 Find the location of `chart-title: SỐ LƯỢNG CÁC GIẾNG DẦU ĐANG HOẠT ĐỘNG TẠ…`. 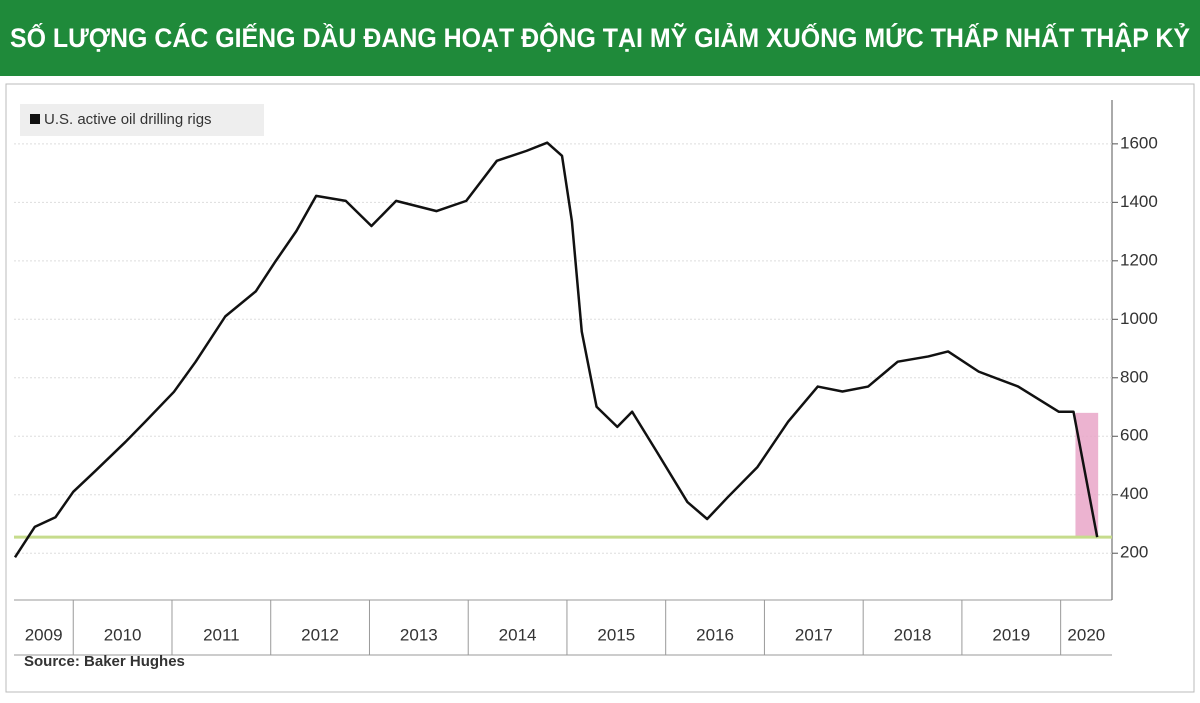

chart-title: SỐ LƯỢNG CÁC GIẾNG DẦU ĐANG HOẠT ĐỘNG TẠ… is located at coordinates (600, 37).